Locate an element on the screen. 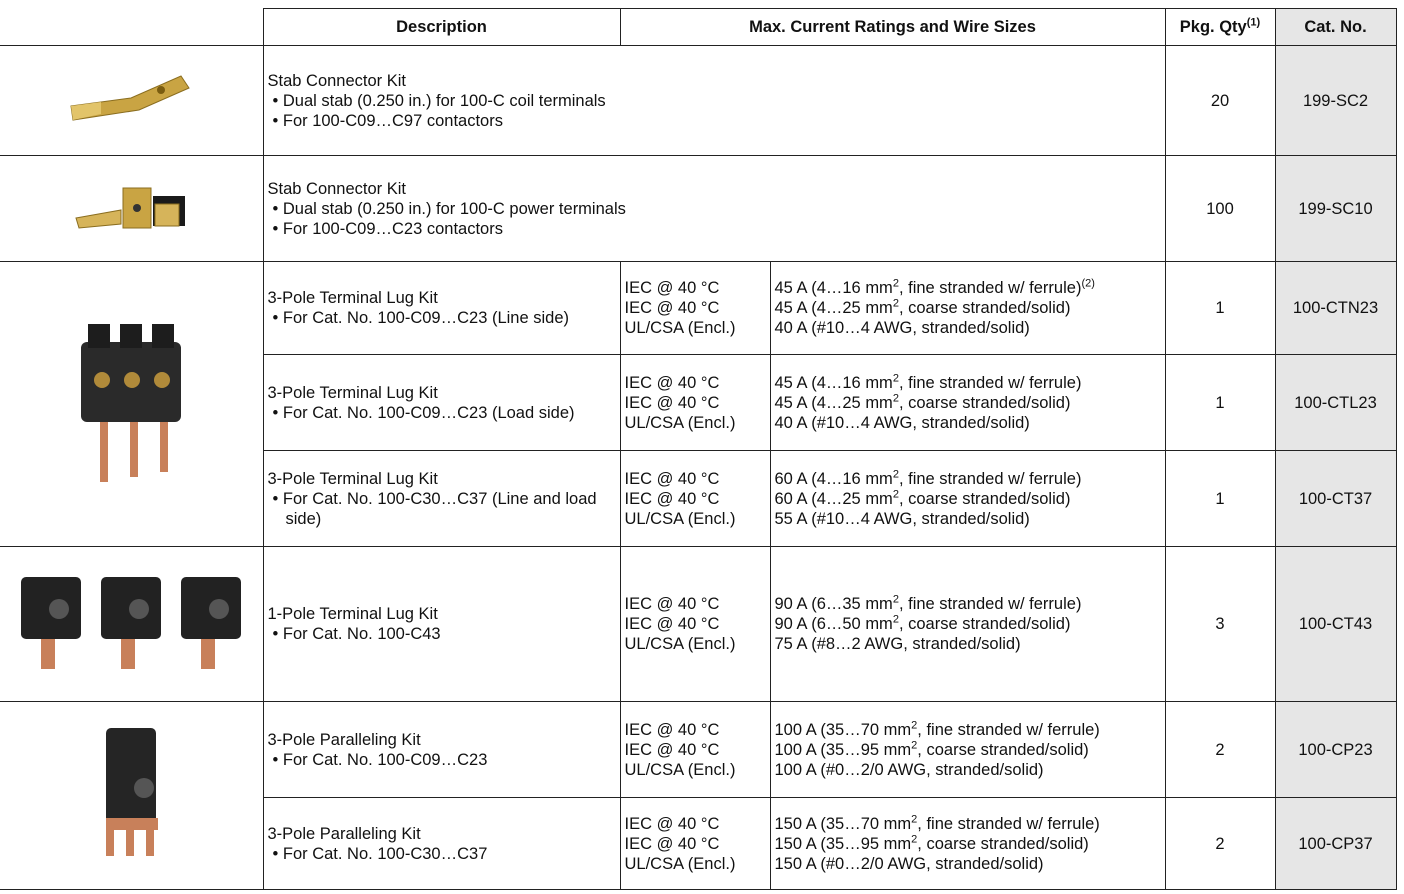 The height and width of the screenshot is (894, 1404). rating-line: 75 A (#8…2 AWG, stranded/solid) is located at coordinates (968, 644).